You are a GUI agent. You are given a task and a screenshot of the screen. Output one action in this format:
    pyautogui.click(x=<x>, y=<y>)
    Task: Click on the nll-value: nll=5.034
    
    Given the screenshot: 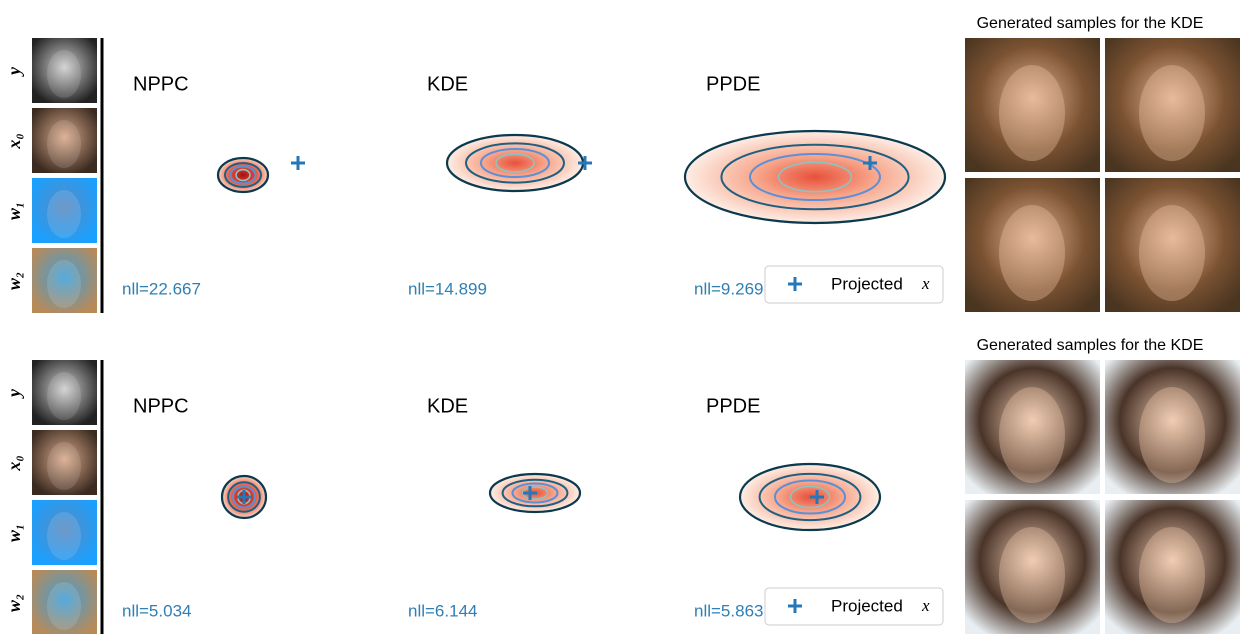 What is the action you would take?
    pyautogui.click(x=156, y=610)
    